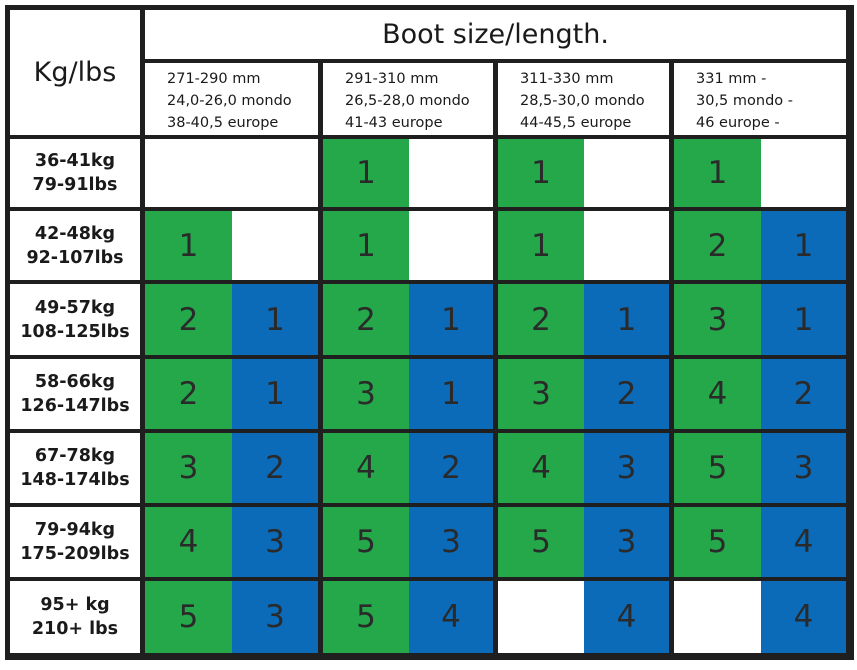 This screenshot has height=670, width=857. What do you see at coordinates (223, 123) in the screenshot?
I see `size-europe: 38-40,5 europe` at bounding box center [223, 123].